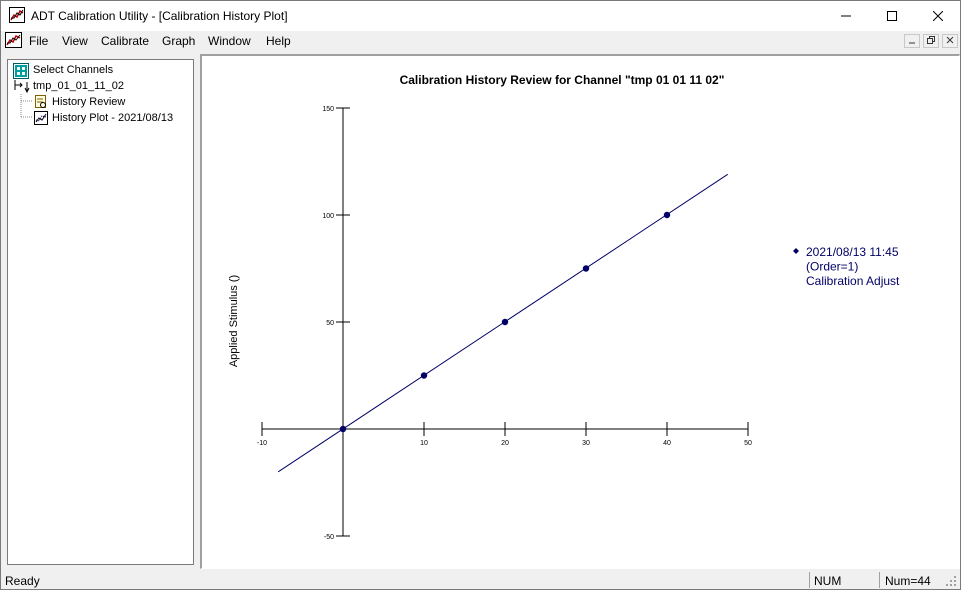  Describe the element at coordinates (22, 88) in the screenshot. I see `channel-branch-icon` at that location.